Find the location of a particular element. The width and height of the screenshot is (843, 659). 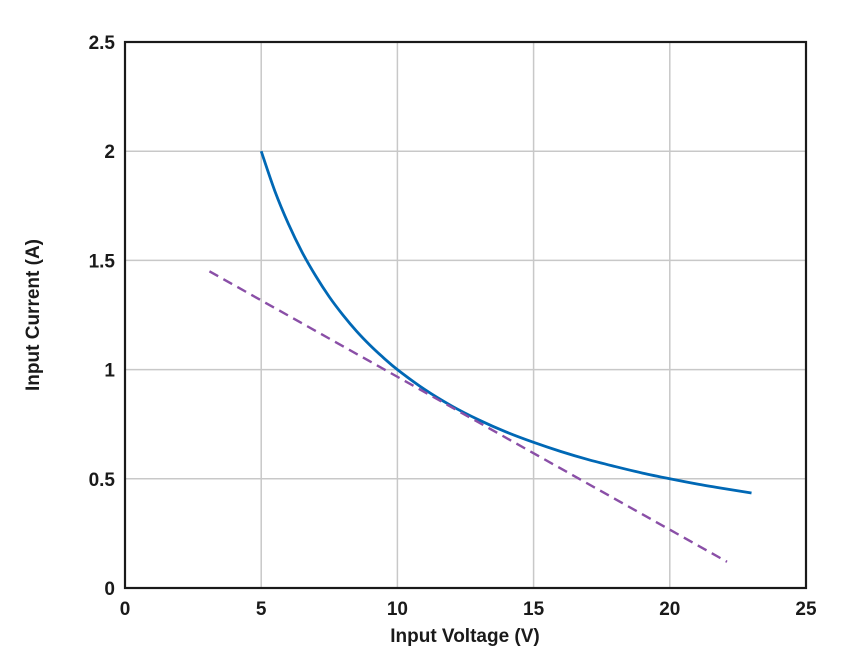

y-axis-label: Input Current (A) is located at coordinates (33, 315).